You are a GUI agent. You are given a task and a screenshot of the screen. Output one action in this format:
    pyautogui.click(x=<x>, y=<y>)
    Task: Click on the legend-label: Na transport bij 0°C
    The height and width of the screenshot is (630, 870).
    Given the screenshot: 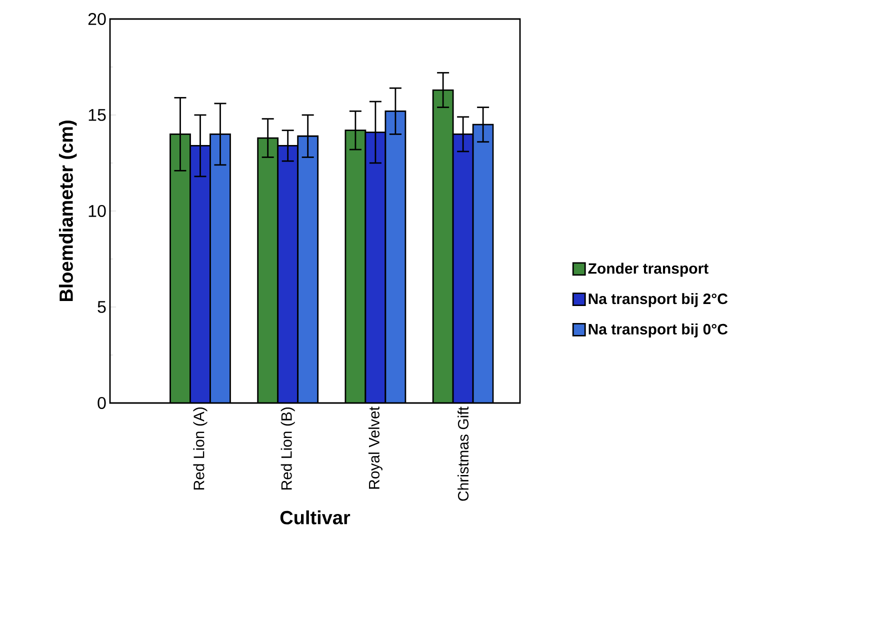 What is the action you would take?
    pyautogui.click(x=658, y=331)
    